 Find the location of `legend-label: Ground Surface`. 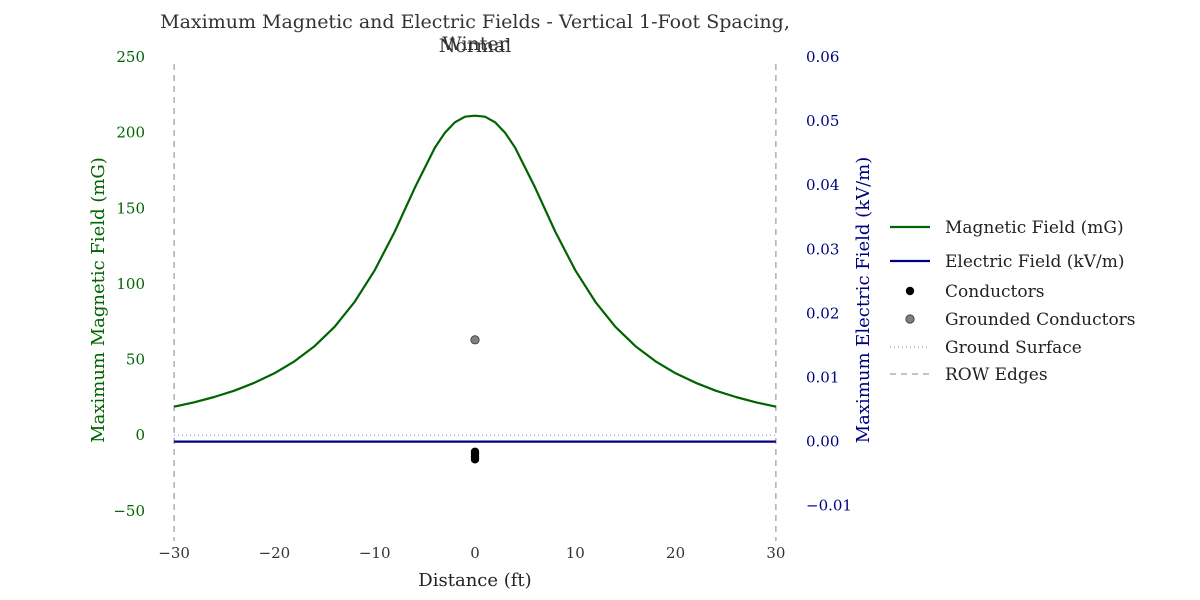

legend-label: Ground Surface is located at coordinates (1013, 348).